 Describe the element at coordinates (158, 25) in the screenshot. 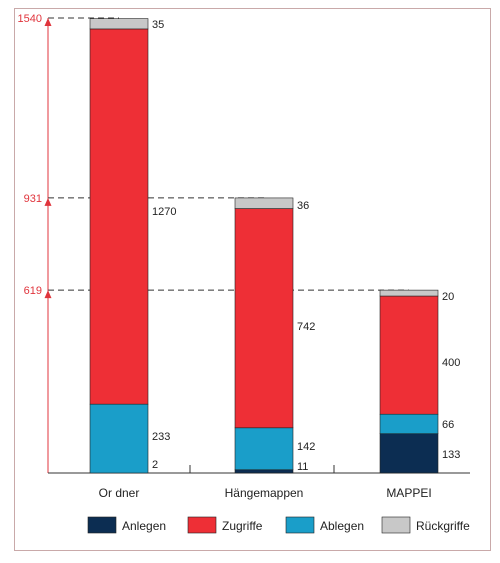

I see `value-label: 35` at that location.